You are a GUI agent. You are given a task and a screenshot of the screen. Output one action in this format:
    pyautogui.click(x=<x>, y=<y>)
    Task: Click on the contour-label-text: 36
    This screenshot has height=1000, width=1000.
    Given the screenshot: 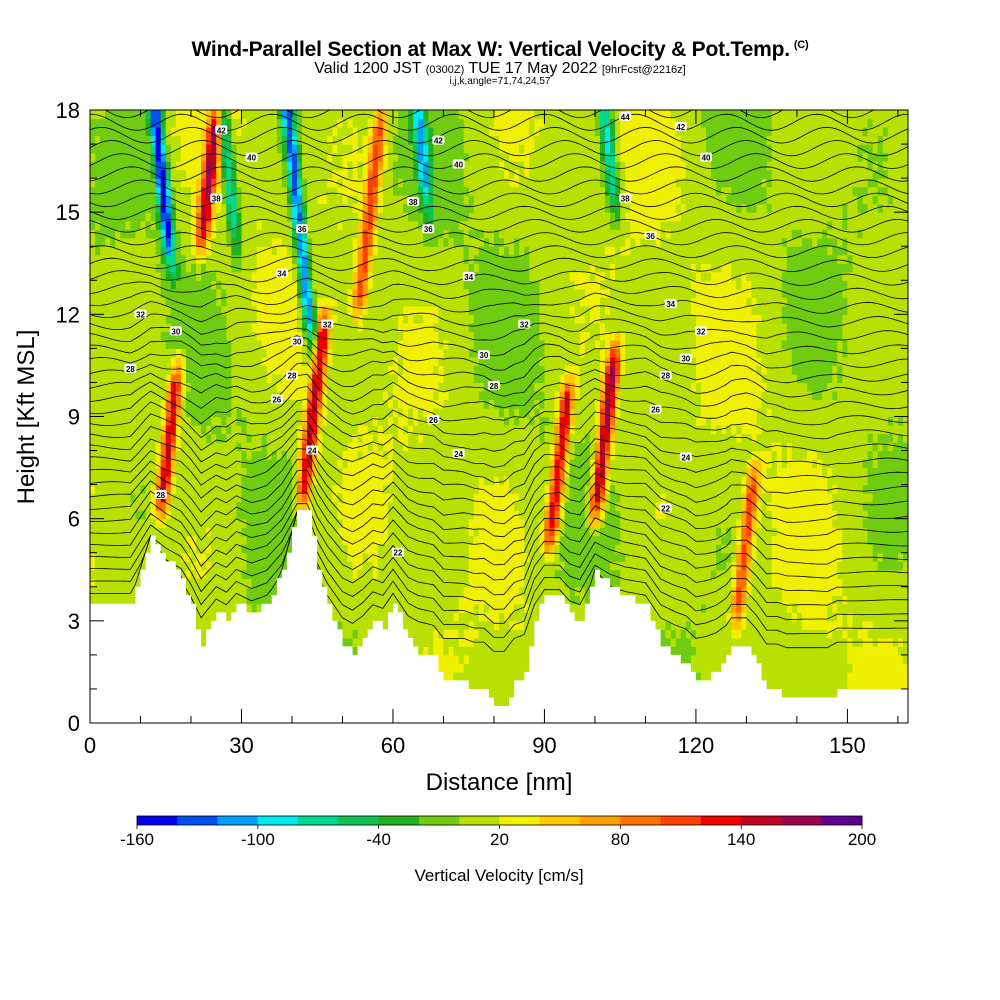 What is the action you would take?
    pyautogui.click(x=302, y=229)
    